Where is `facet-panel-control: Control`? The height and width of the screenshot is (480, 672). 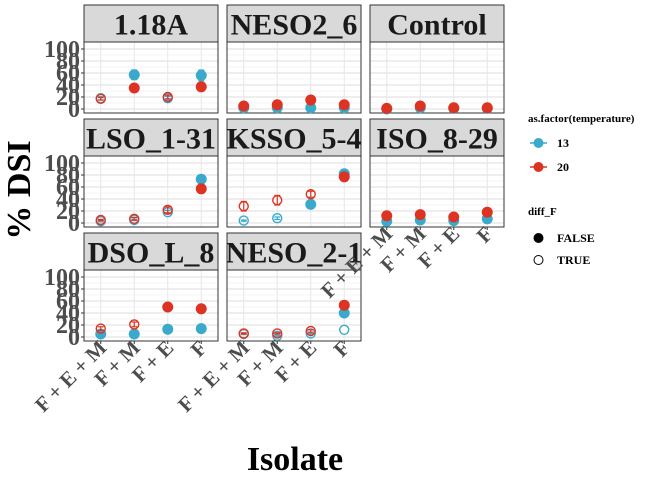 facet-panel-control: Control is located at coordinates (437, 59).